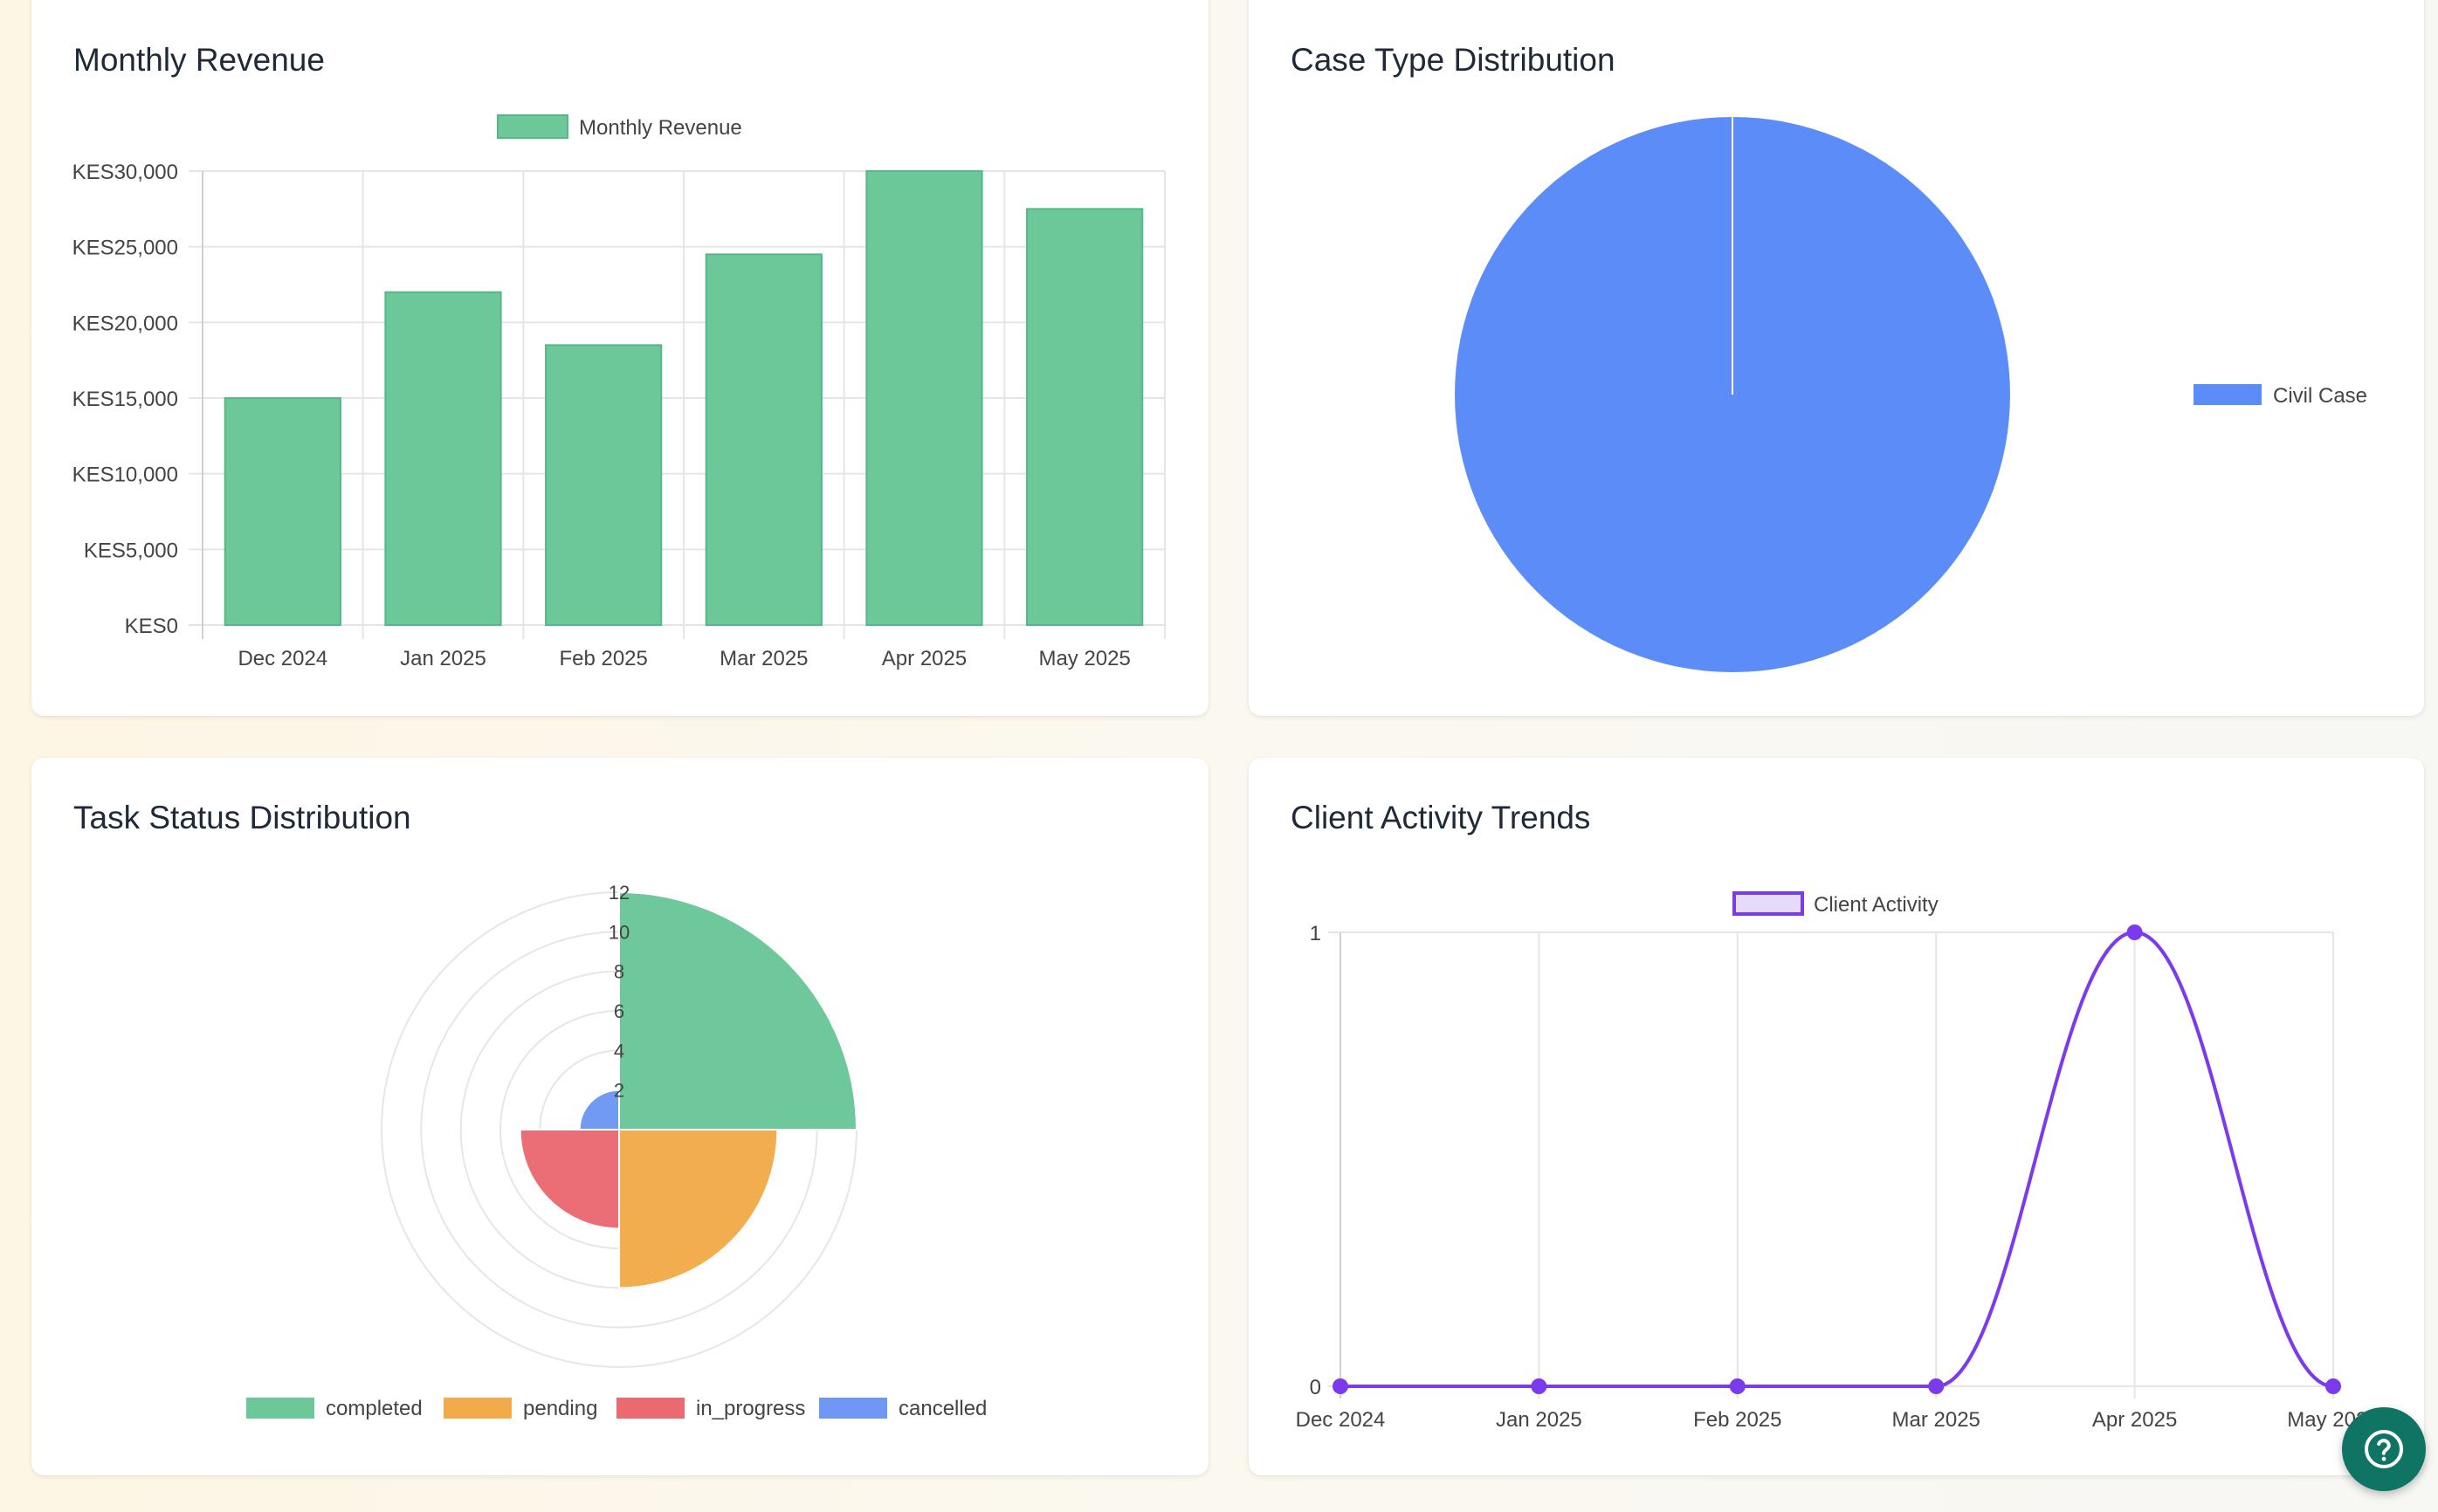 The height and width of the screenshot is (1512, 2438). I want to click on bar-dec-2024, so click(282, 512).